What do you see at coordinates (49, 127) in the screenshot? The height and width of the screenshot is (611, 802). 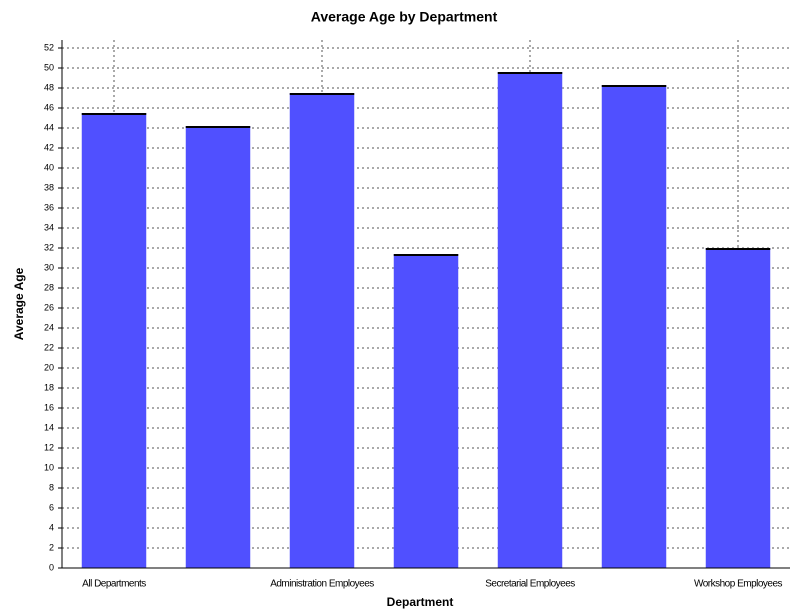 I see `y-tick-label: 44` at bounding box center [49, 127].